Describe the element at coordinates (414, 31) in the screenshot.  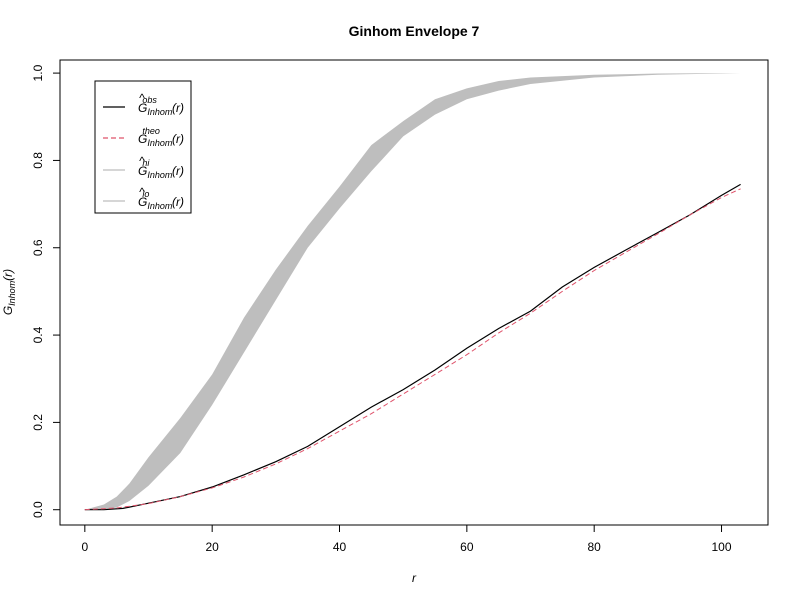
I see `chart-title: Ginhom Envelope 7` at that location.